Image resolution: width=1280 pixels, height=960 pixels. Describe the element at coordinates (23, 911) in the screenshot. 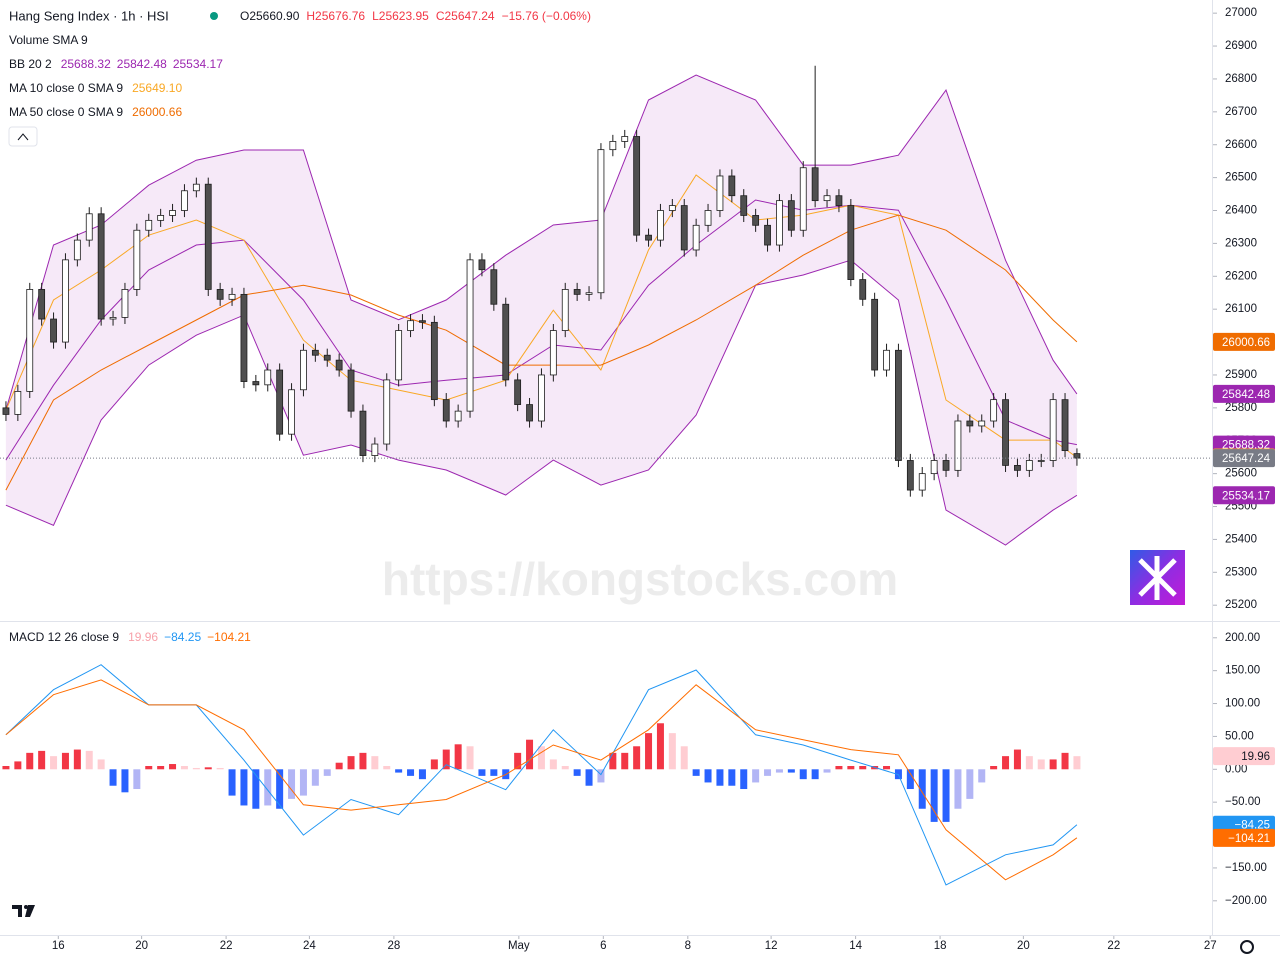

I see `tv-logo` at that location.